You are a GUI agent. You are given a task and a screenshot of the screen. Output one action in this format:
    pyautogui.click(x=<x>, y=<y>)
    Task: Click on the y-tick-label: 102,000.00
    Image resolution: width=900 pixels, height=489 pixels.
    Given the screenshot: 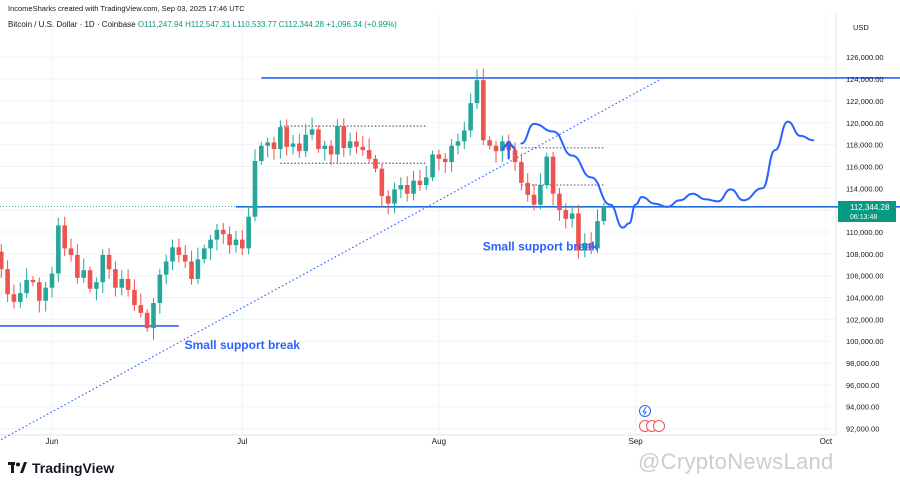 What is the action you would take?
    pyautogui.click(x=865, y=319)
    